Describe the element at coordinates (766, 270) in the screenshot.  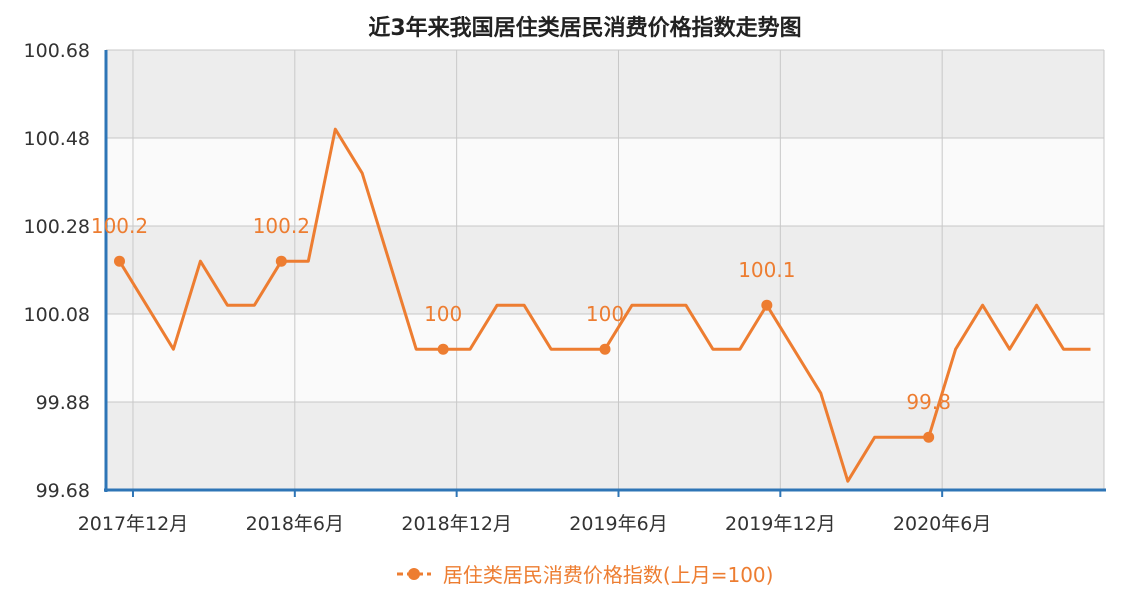
I see `data-label: 100.1` at that location.